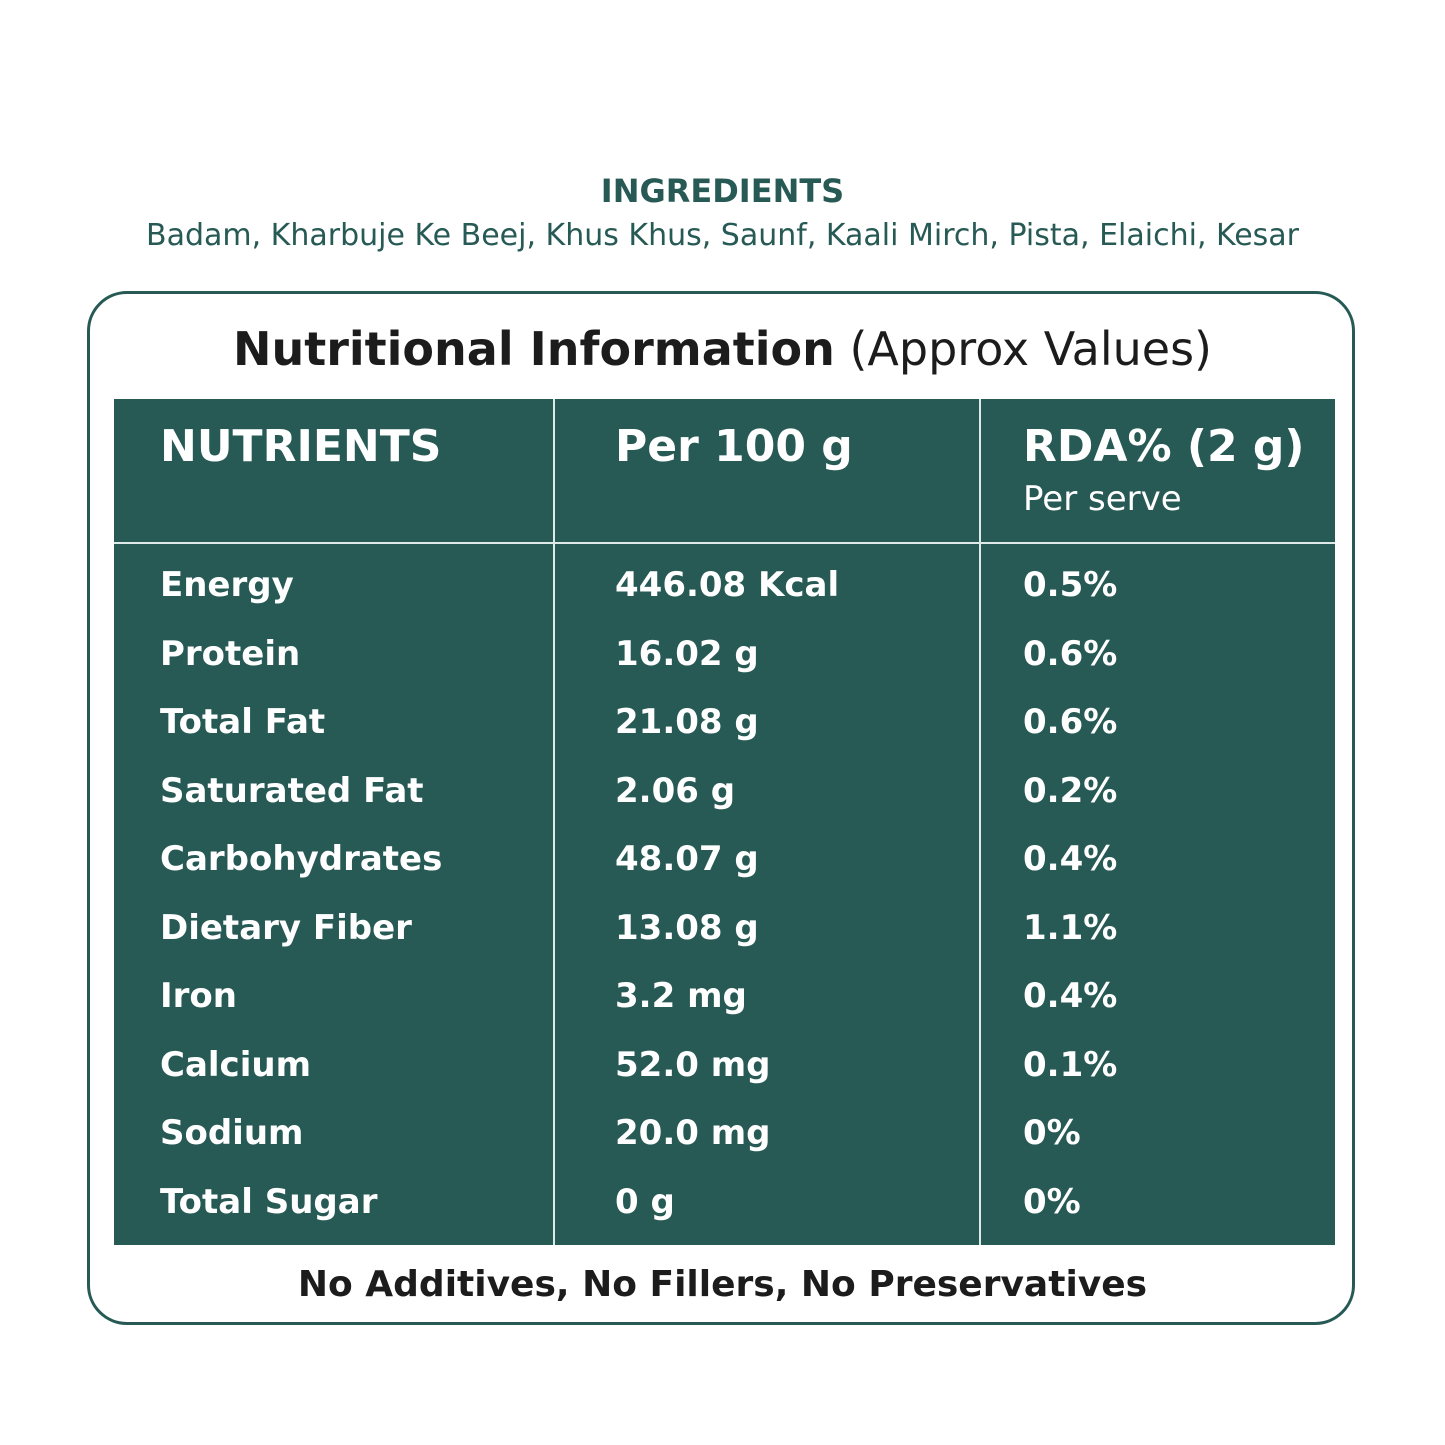 The width and height of the screenshot is (1445, 1445). I want to click on table-cell: 0.2%, so click(1070, 790).